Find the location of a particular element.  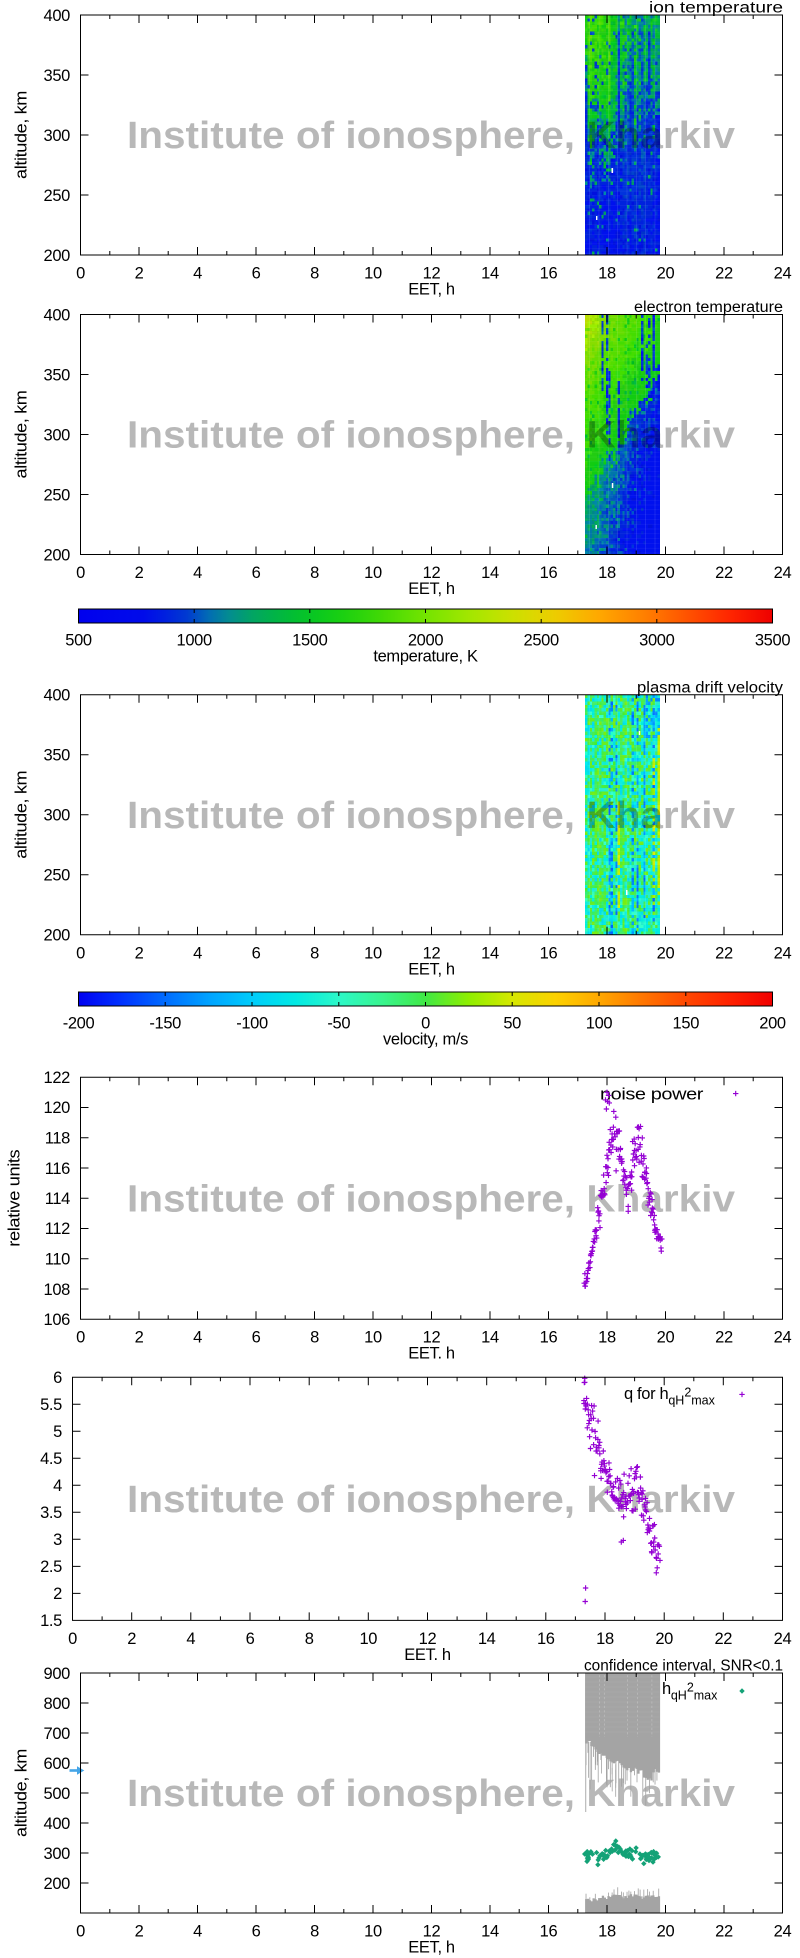

svg-text: electron temperature is located at coordinates (708, 307).